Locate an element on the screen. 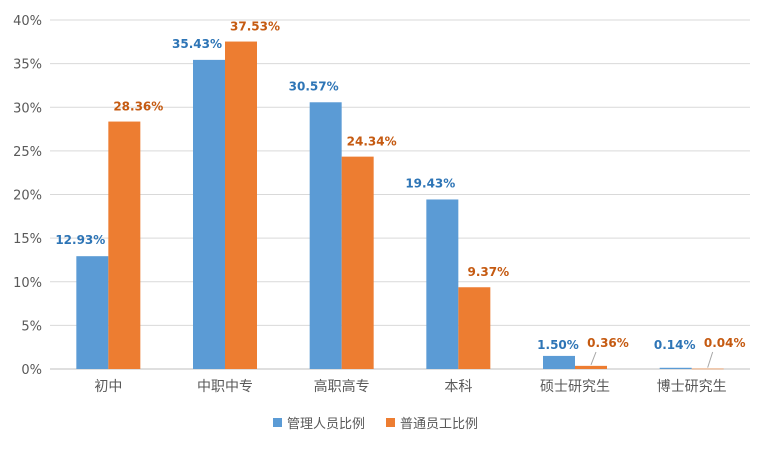 The height and width of the screenshot is (450, 768). y-tick-label: 0% is located at coordinates (31, 370).